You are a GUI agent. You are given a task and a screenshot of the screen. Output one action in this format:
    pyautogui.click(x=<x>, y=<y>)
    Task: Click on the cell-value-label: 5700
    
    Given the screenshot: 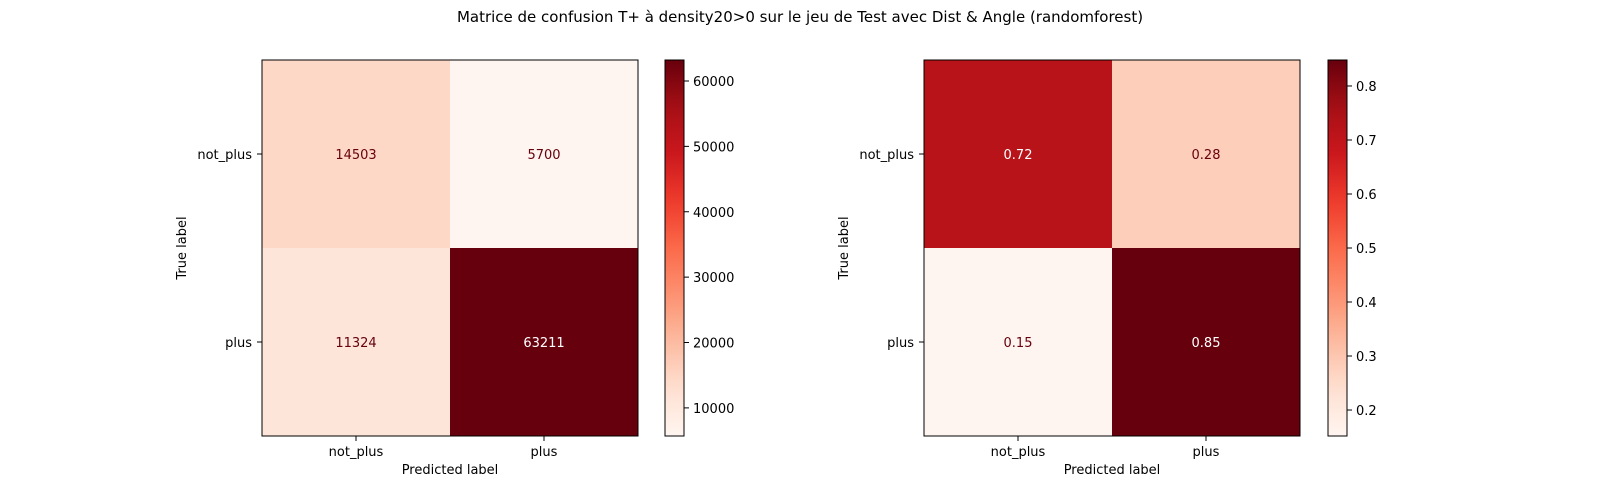 What is the action you would take?
    pyautogui.click(x=543, y=155)
    